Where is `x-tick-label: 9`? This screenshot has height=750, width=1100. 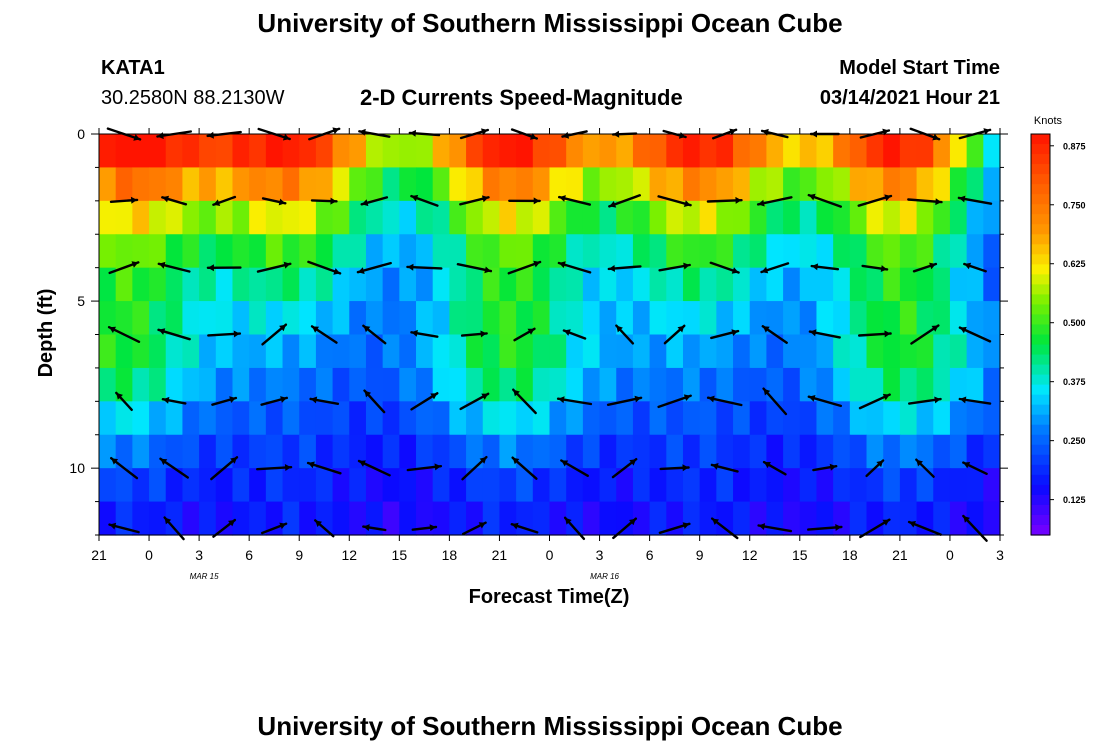 x-tick-label: 9 is located at coordinates (299, 555).